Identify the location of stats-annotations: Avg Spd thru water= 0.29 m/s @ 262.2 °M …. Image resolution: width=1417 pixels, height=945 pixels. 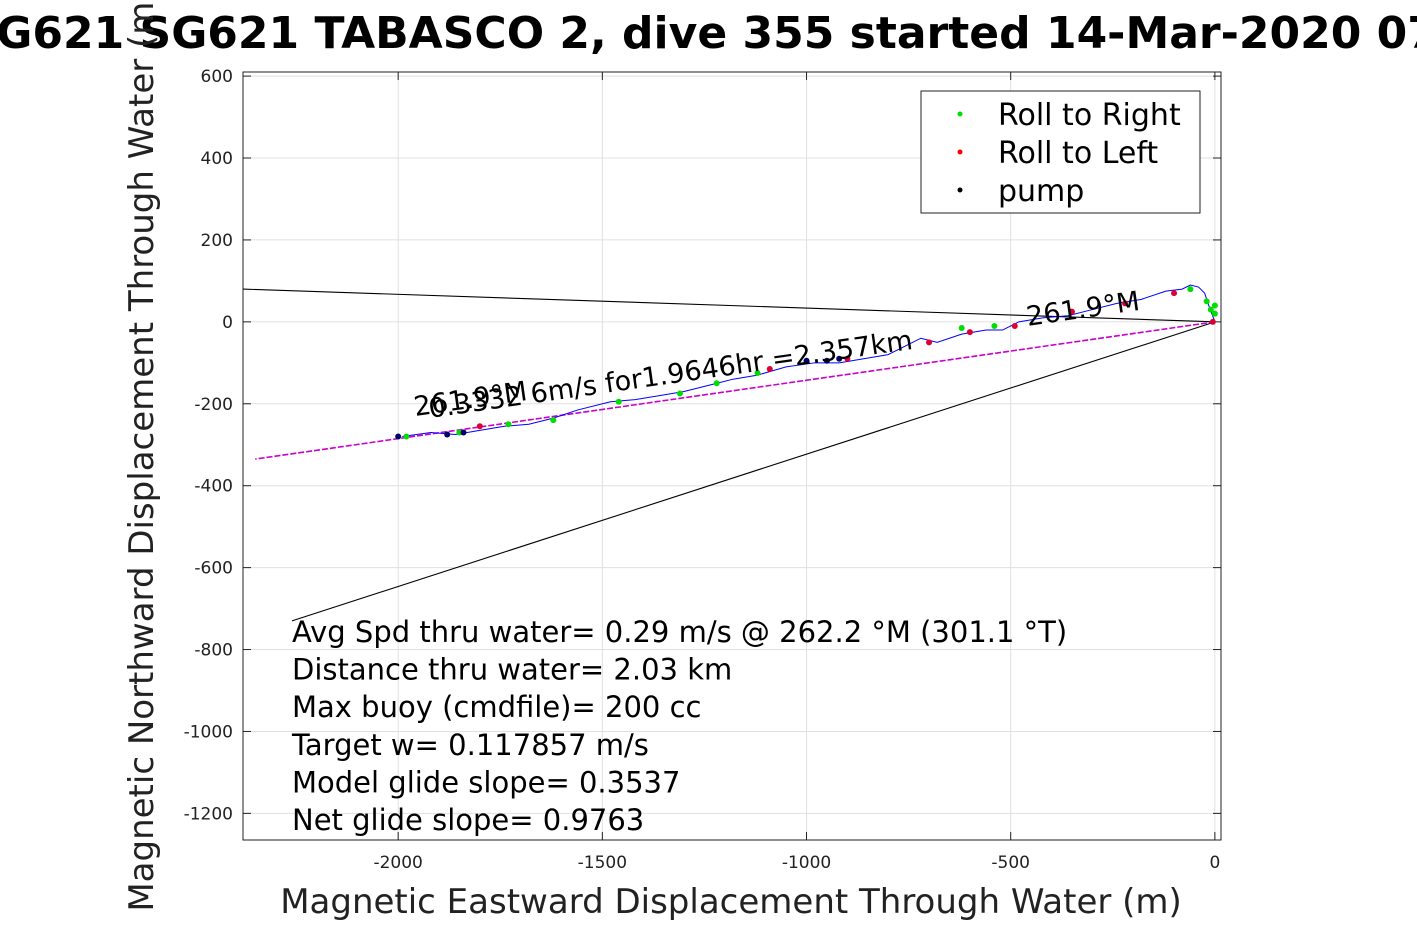
(679, 726).